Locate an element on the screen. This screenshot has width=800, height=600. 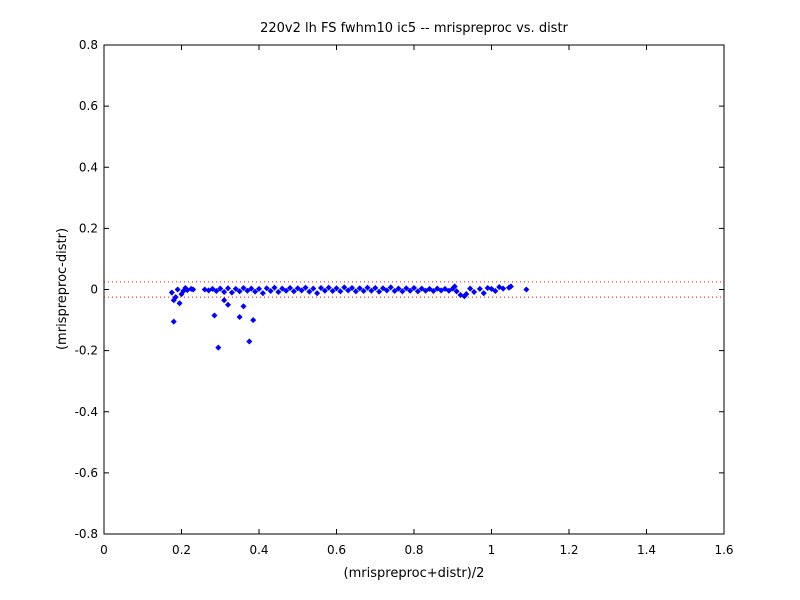
y-tick-label: 0.4 is located at coordinates (88, 167).